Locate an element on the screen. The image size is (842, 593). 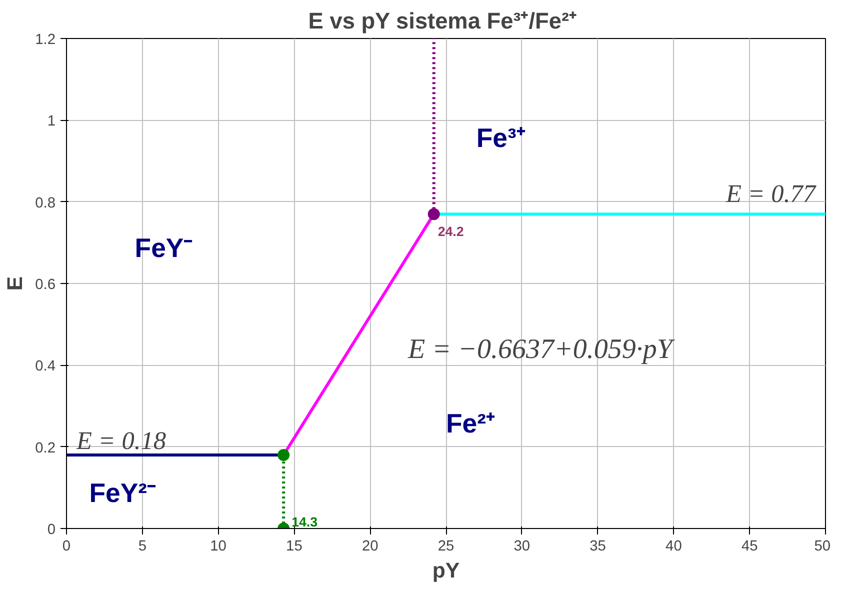
chart-title: E vs pY sistema Fe³⁺/Fe²⁺ is located at coordinates (442, 21).